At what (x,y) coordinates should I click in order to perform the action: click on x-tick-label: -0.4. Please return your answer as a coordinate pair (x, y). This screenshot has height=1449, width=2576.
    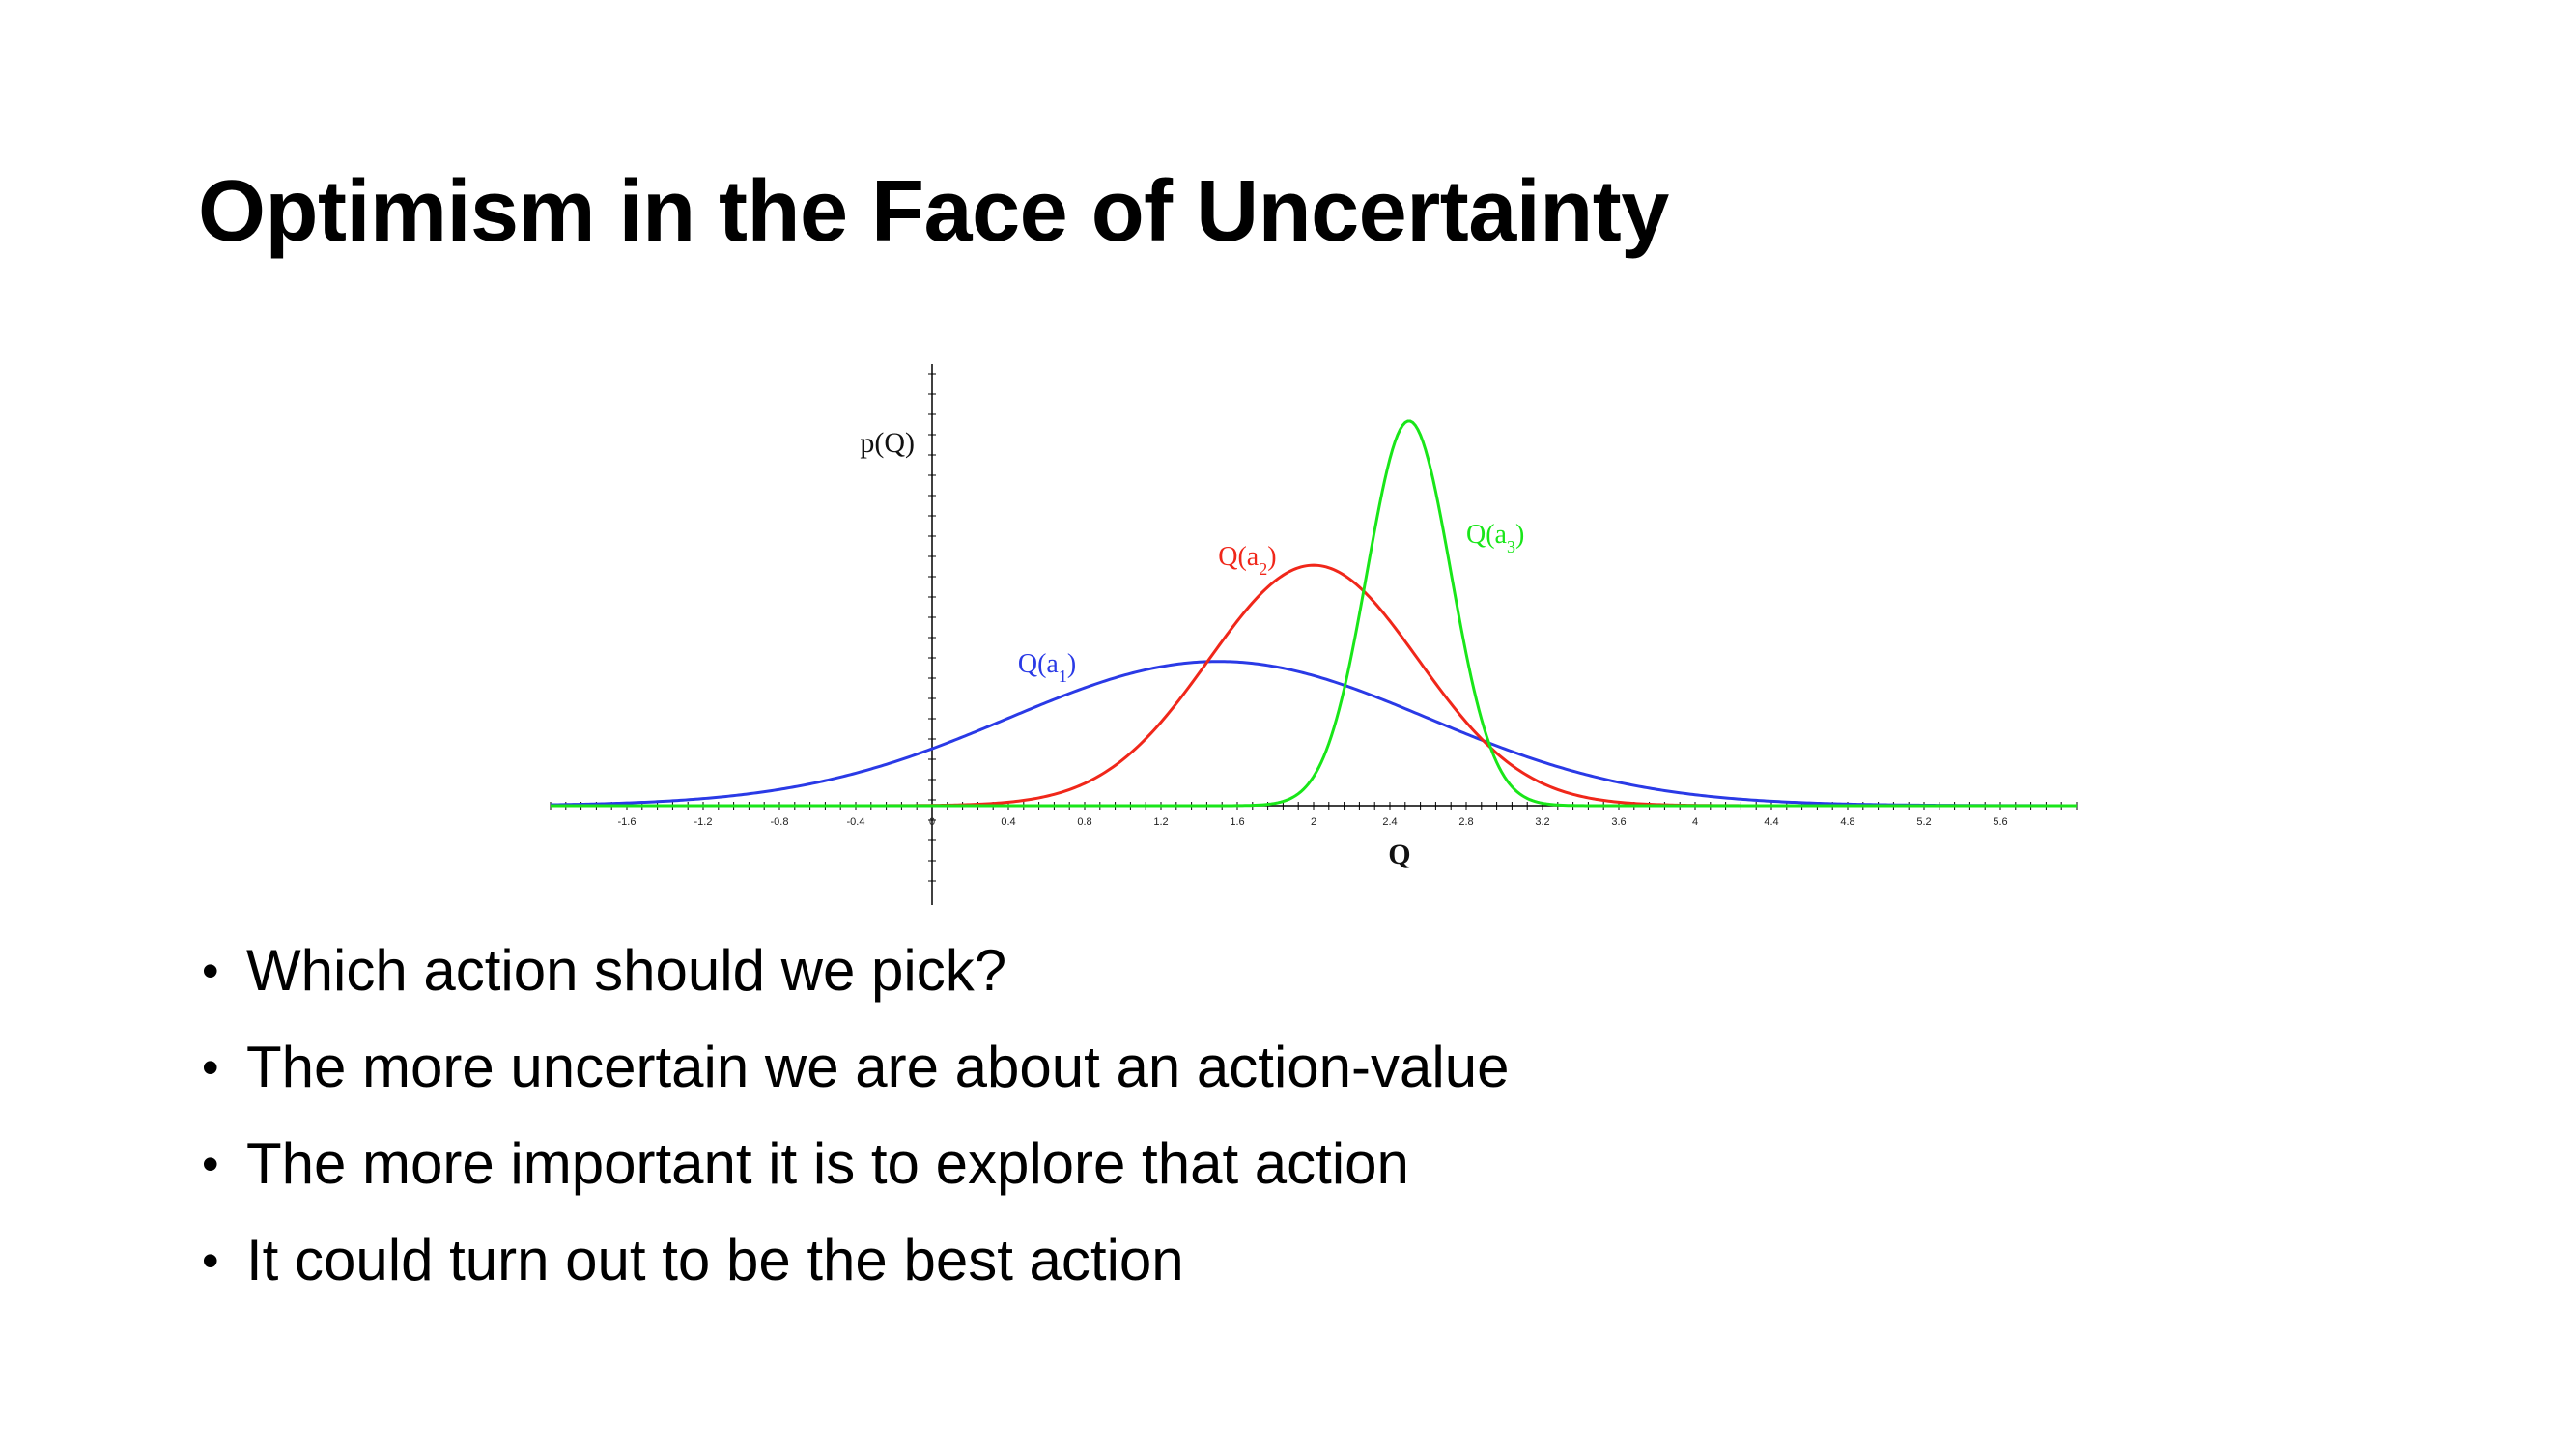
    Looking at the image, I should click on (856, 822).